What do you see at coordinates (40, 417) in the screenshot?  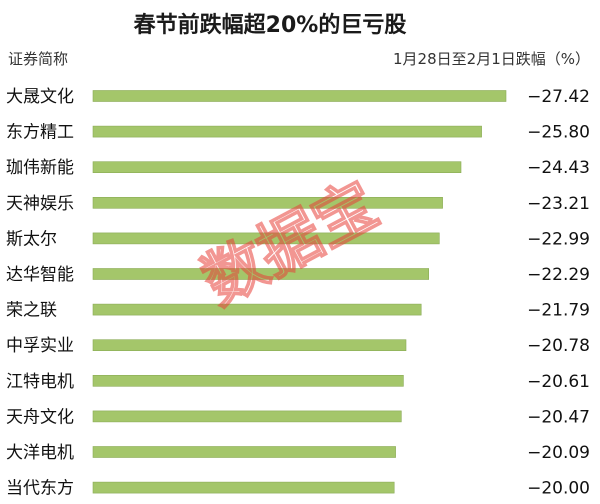 I see `category-label: 天舟文化` at bounding box center [40, 417].